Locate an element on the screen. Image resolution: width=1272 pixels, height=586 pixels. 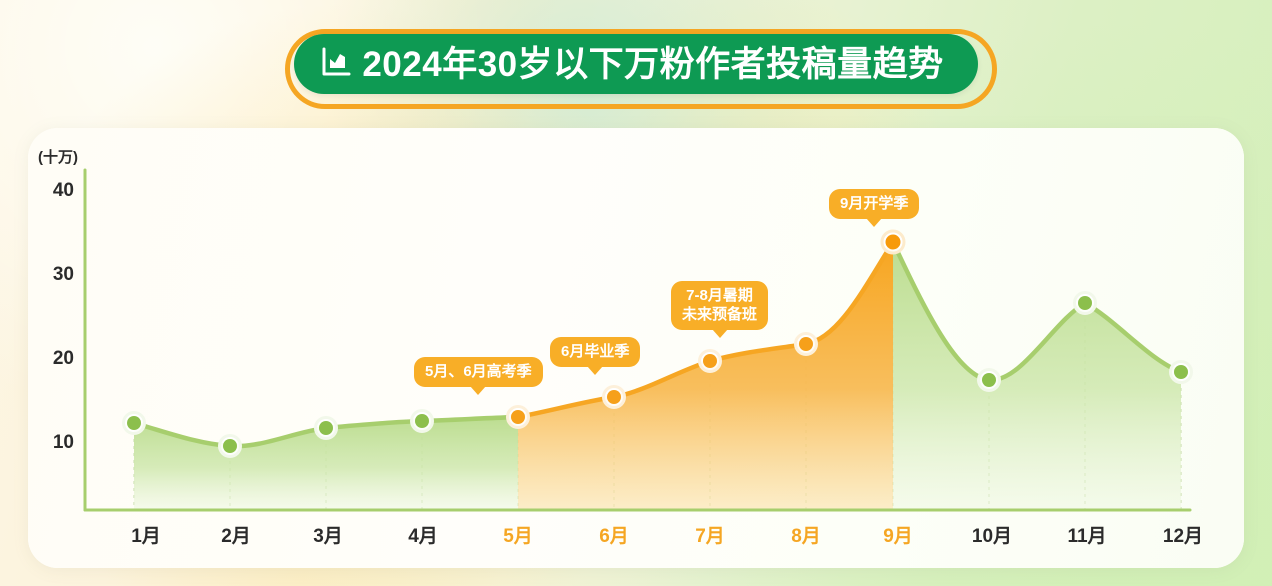
y-tick-30: 30 is located at coordinates (63, 274).